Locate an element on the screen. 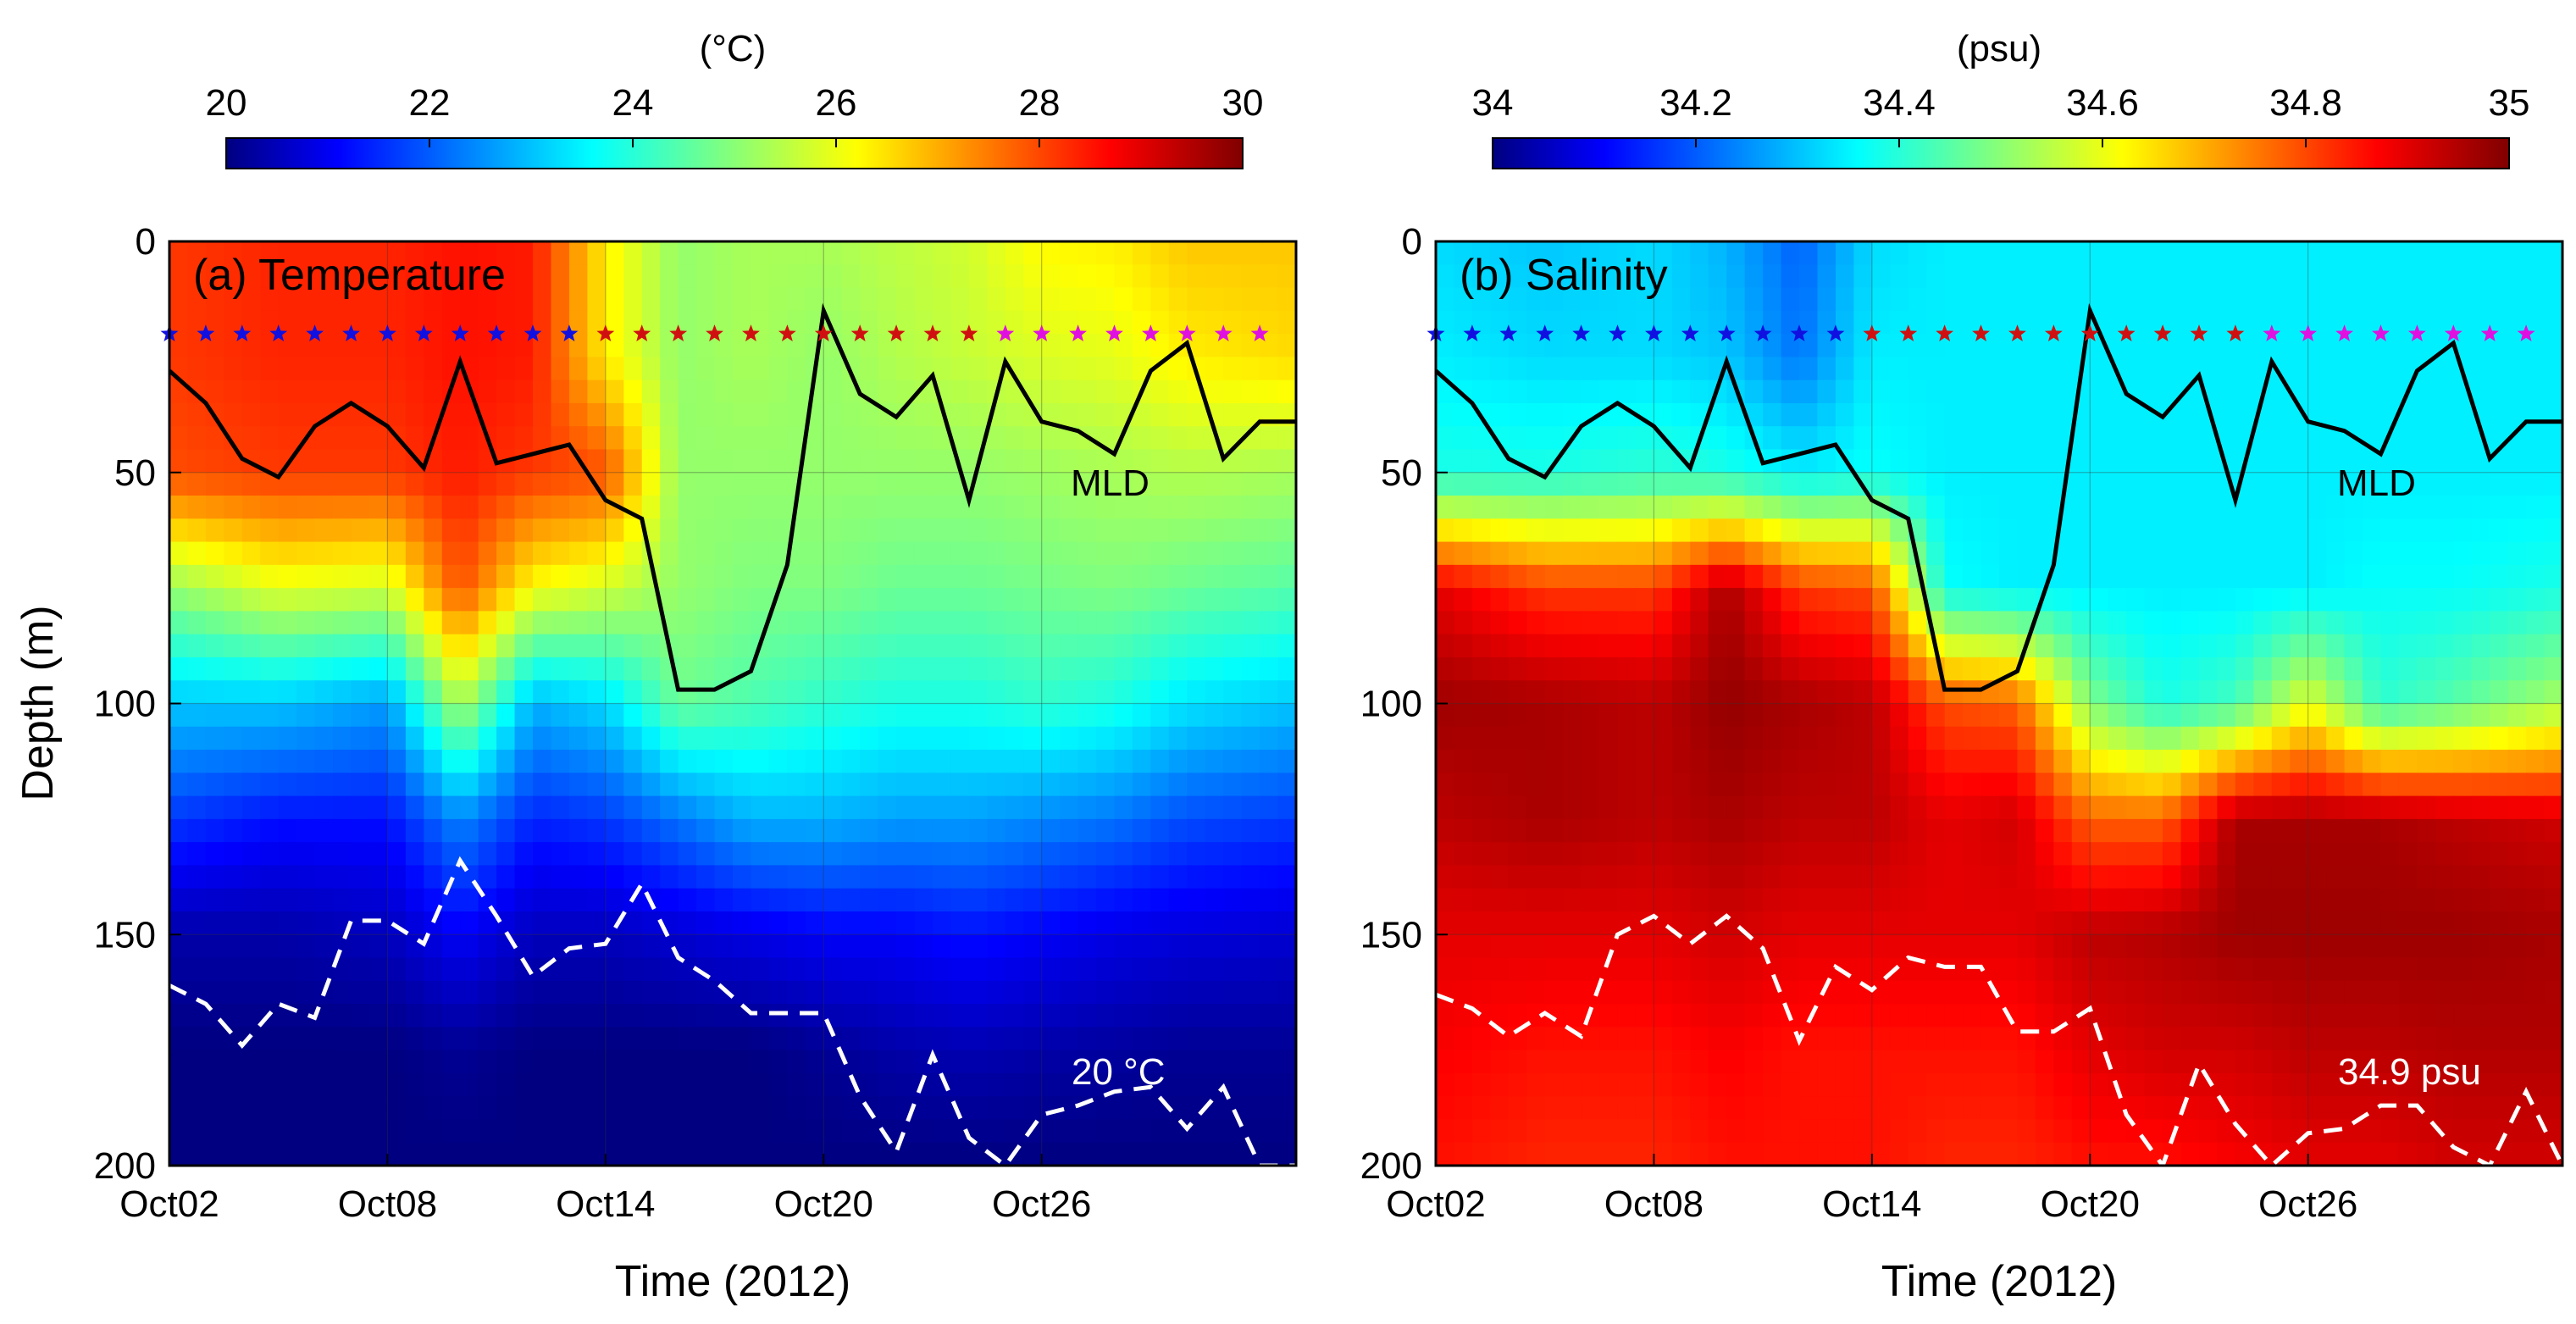  observation-star is located at coordinates (787, 332).